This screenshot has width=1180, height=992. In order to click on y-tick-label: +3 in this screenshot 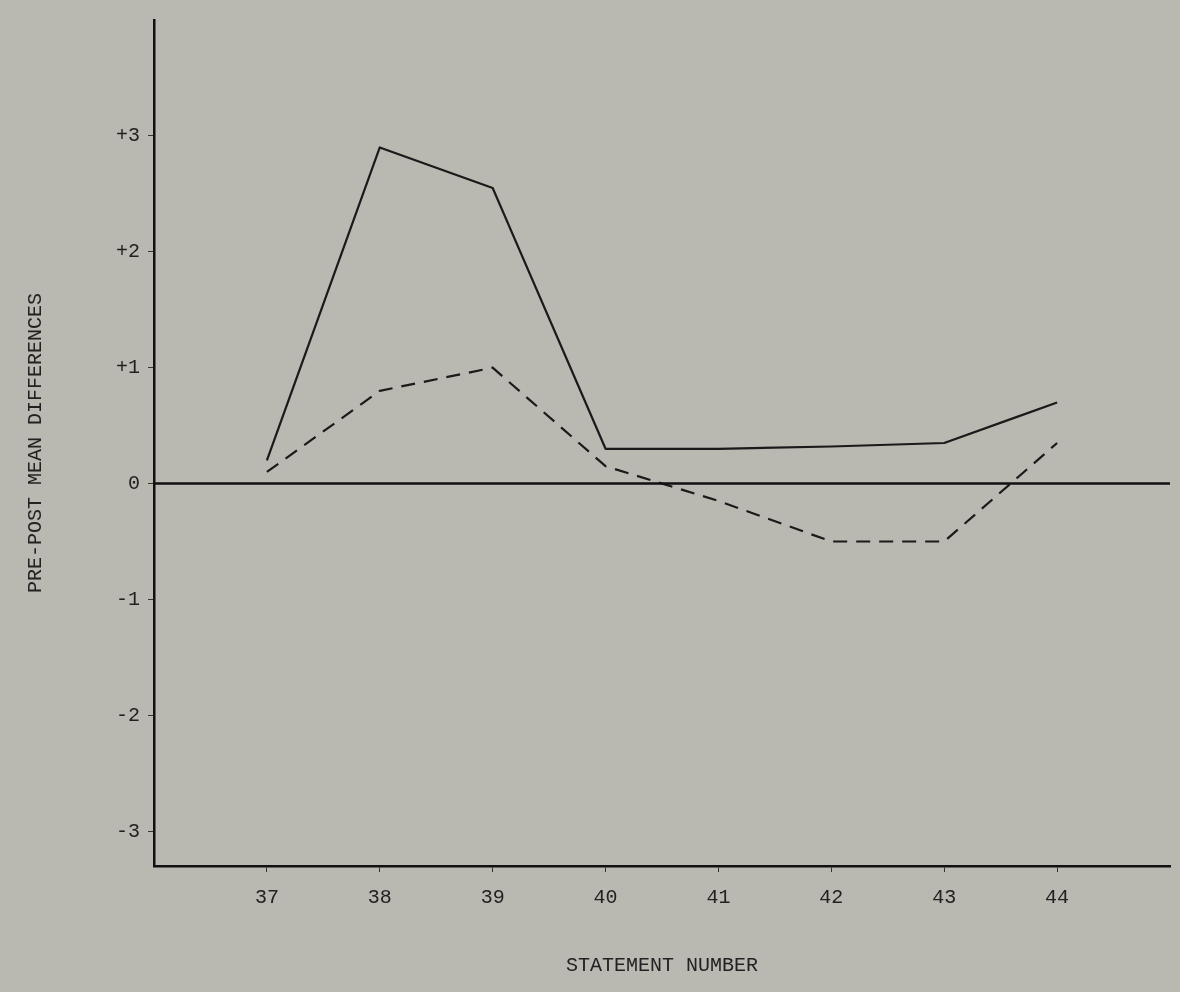, I will do `click(127, 136)`.